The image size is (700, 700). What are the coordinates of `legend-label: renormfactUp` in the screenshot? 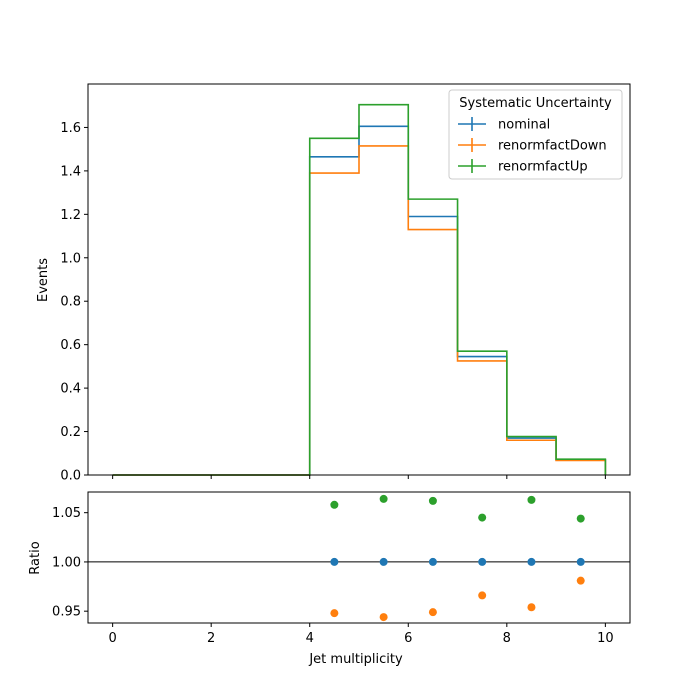 It's located at (543, 167).